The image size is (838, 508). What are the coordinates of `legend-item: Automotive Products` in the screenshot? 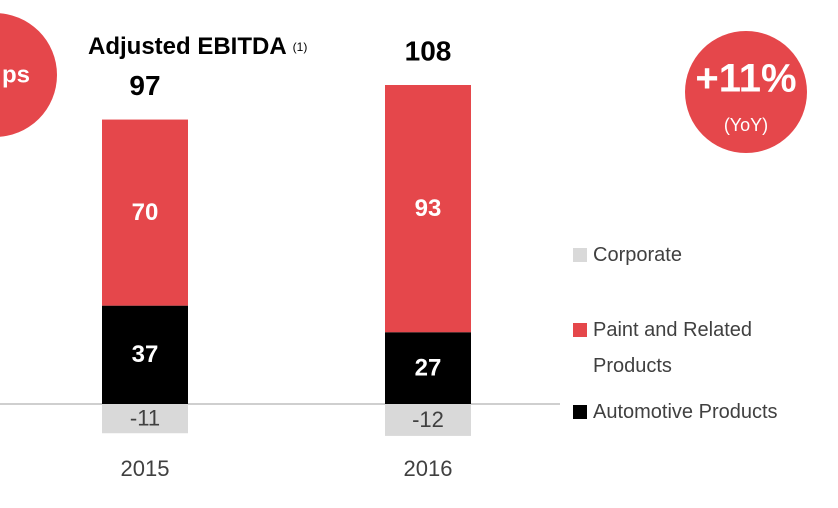 It's located at (703, 412).